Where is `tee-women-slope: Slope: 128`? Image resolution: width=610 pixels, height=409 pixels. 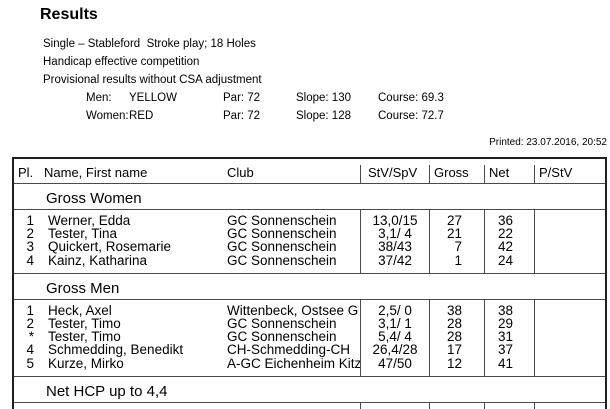
tee-women-slope: Slope: 128 is located at coordinates (323, 116).